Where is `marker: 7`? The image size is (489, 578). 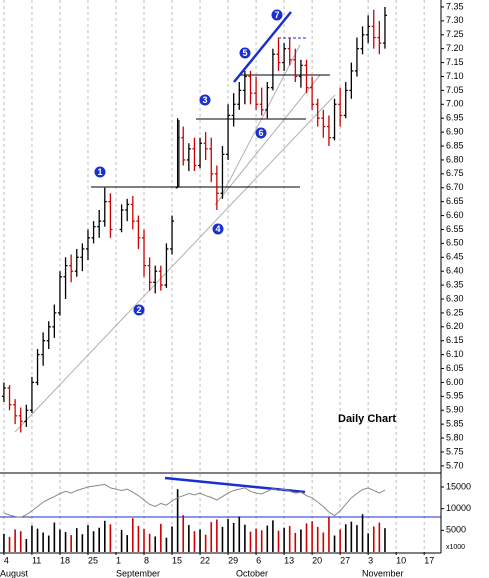 marker: 7 is located at coordinates (277, 15).